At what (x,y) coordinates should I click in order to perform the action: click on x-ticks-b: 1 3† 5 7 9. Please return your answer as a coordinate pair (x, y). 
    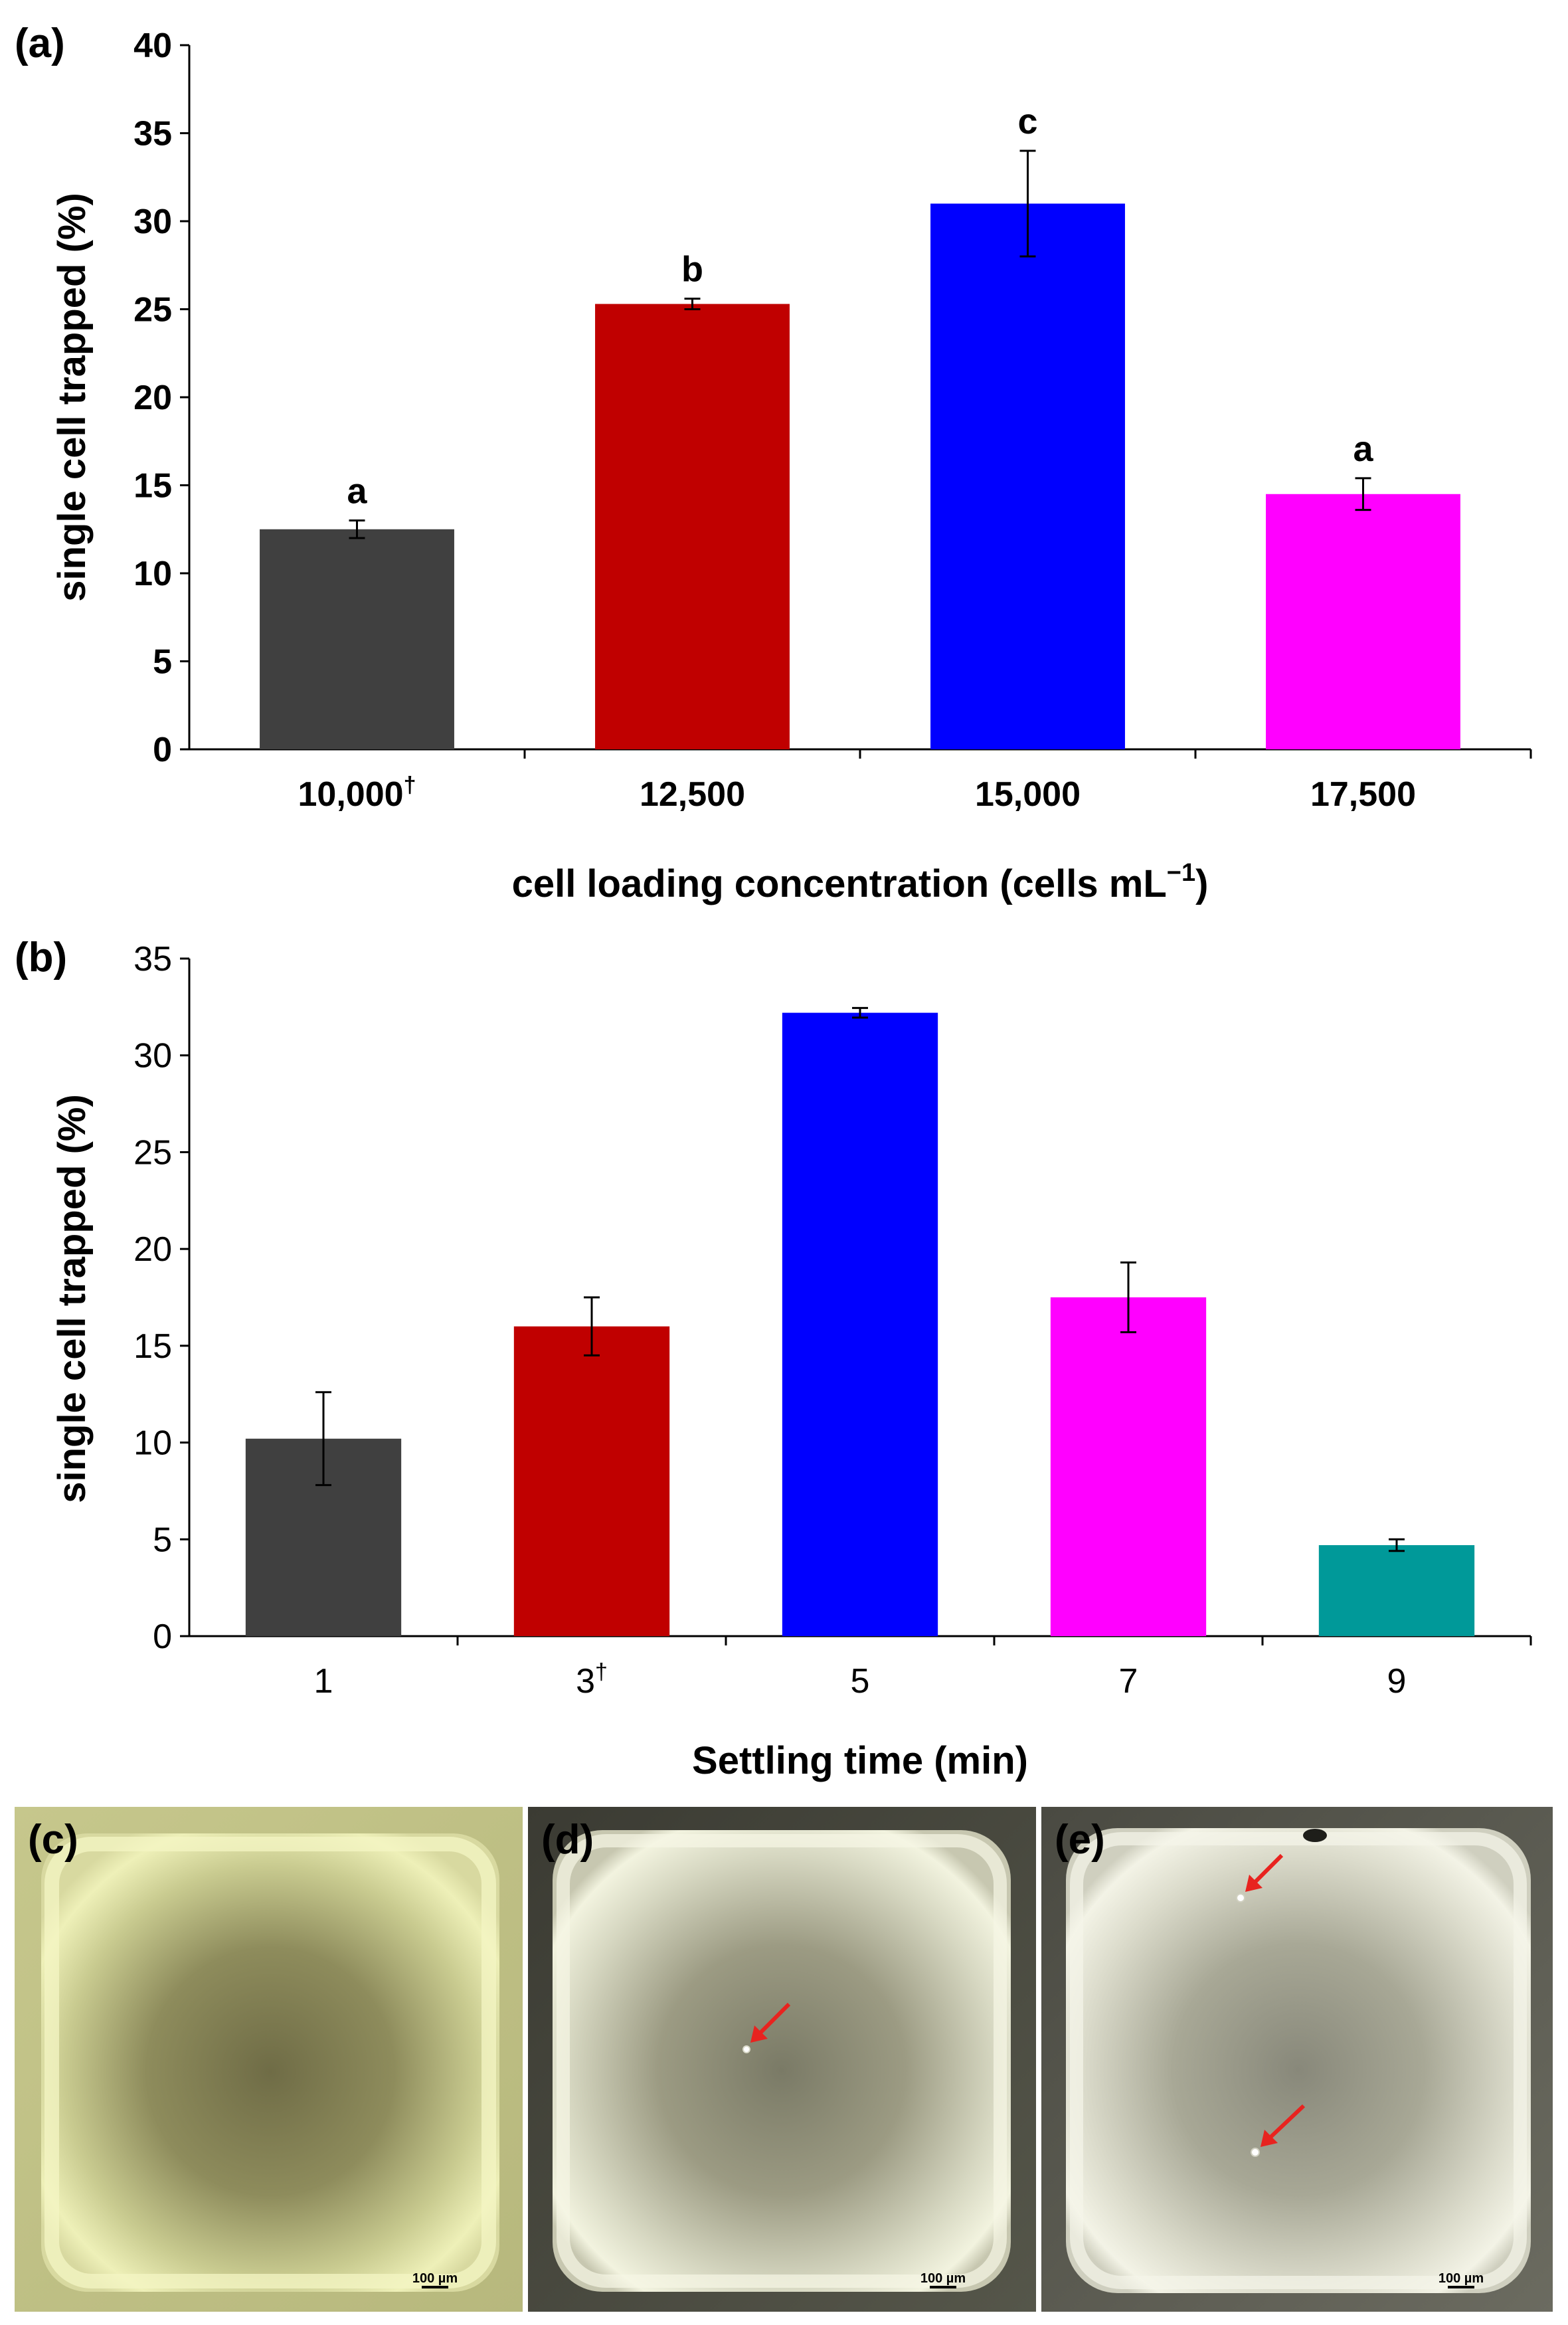
    Looking at the image, I should click on (923, 1668).